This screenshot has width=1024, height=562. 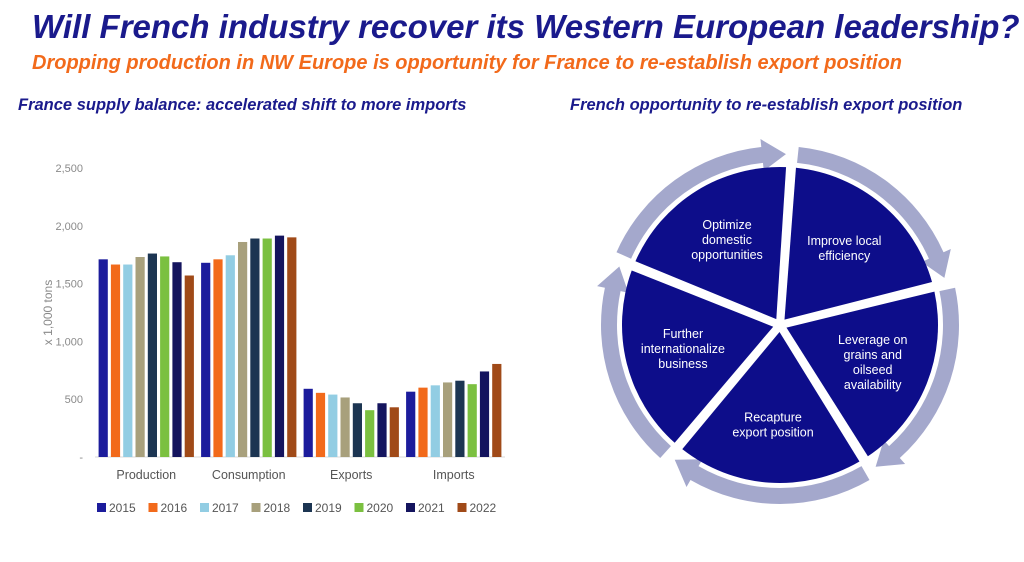 What do you see at coordinates (844, 256) in the screenshot?
I see `cycle-segment-label: efficiency` at bounding box center [844, 256].